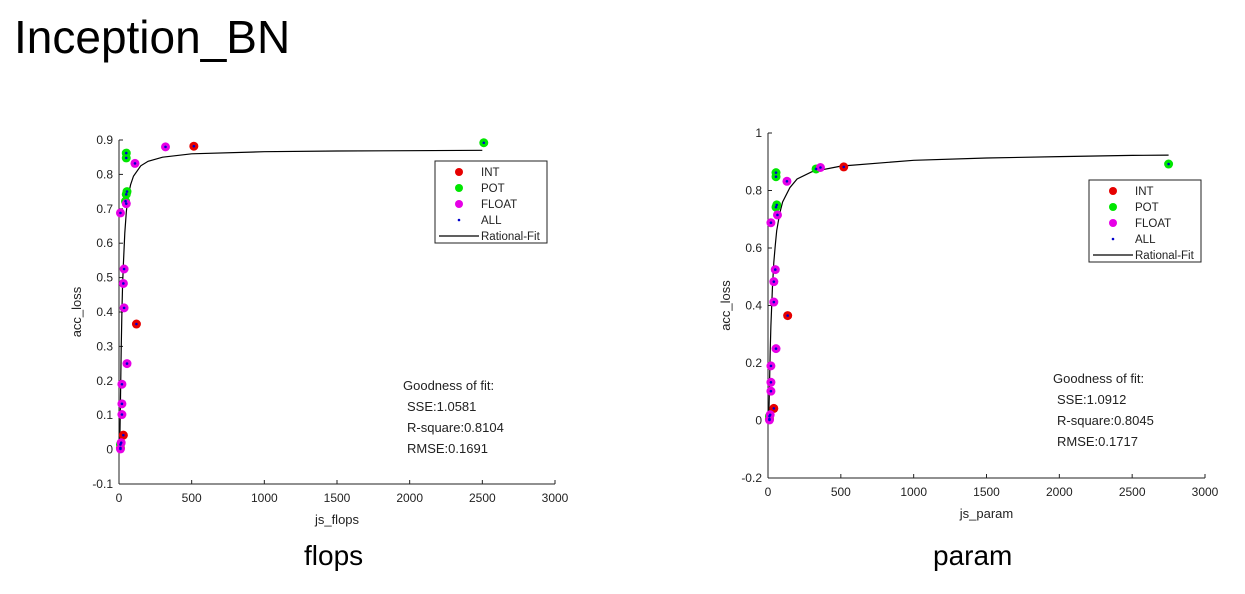 The image size is (1245, 594). I want to click on y-tick-label: 0.5, so click(104, 278).